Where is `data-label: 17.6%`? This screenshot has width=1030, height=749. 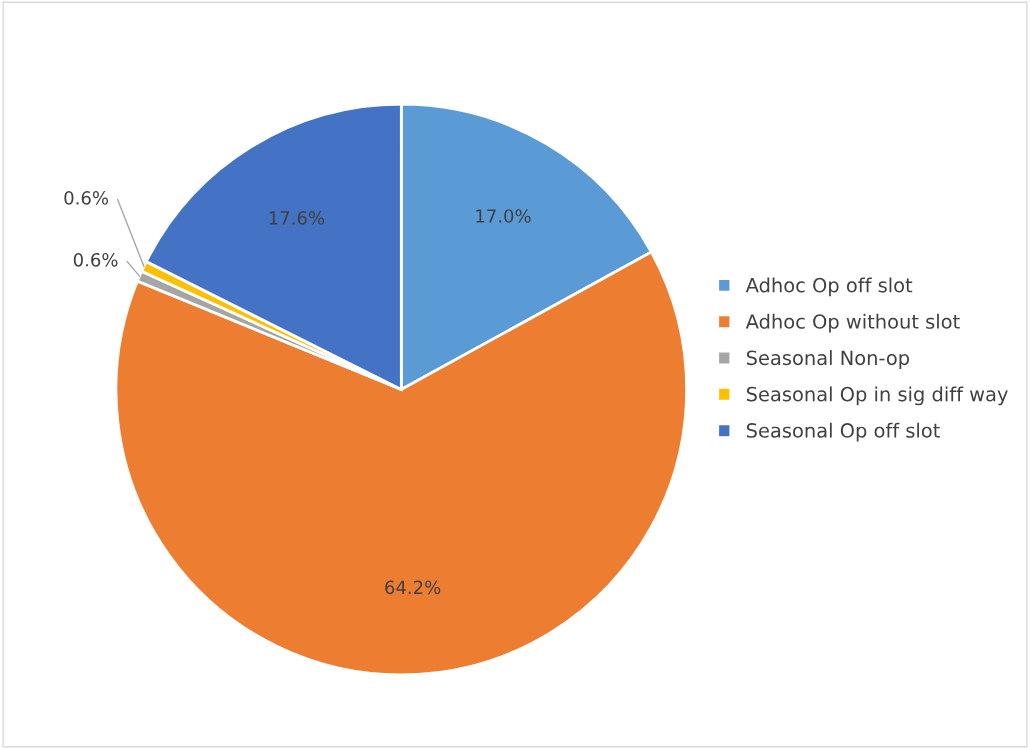
data-label: 17.6% is located at coordinates (297, 218).